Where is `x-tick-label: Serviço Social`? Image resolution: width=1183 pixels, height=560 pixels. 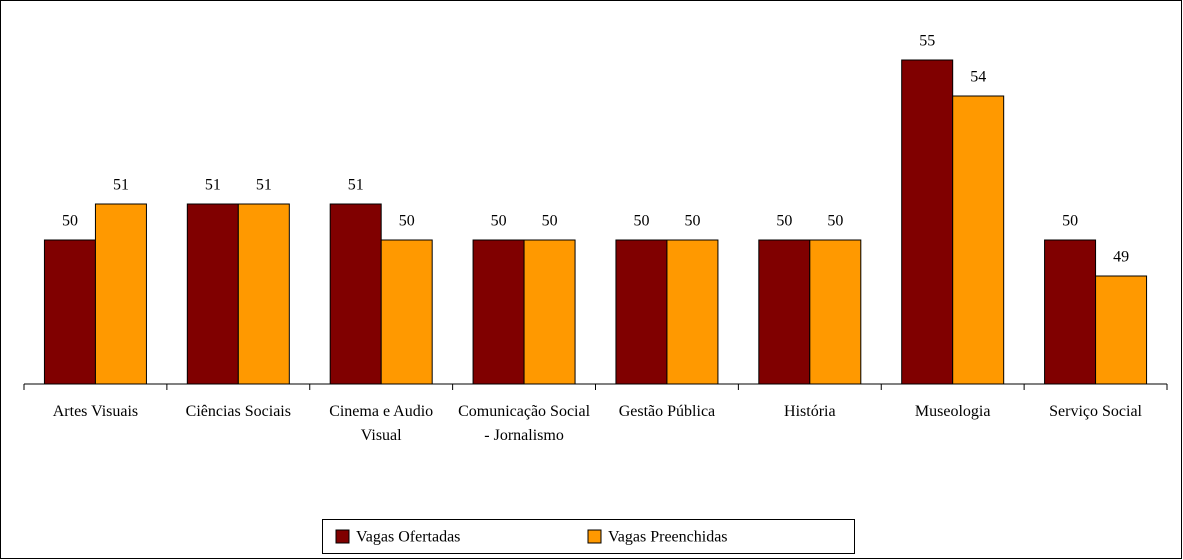
x-tick-label: Serviço Social is located at coordinates (1095, 411).